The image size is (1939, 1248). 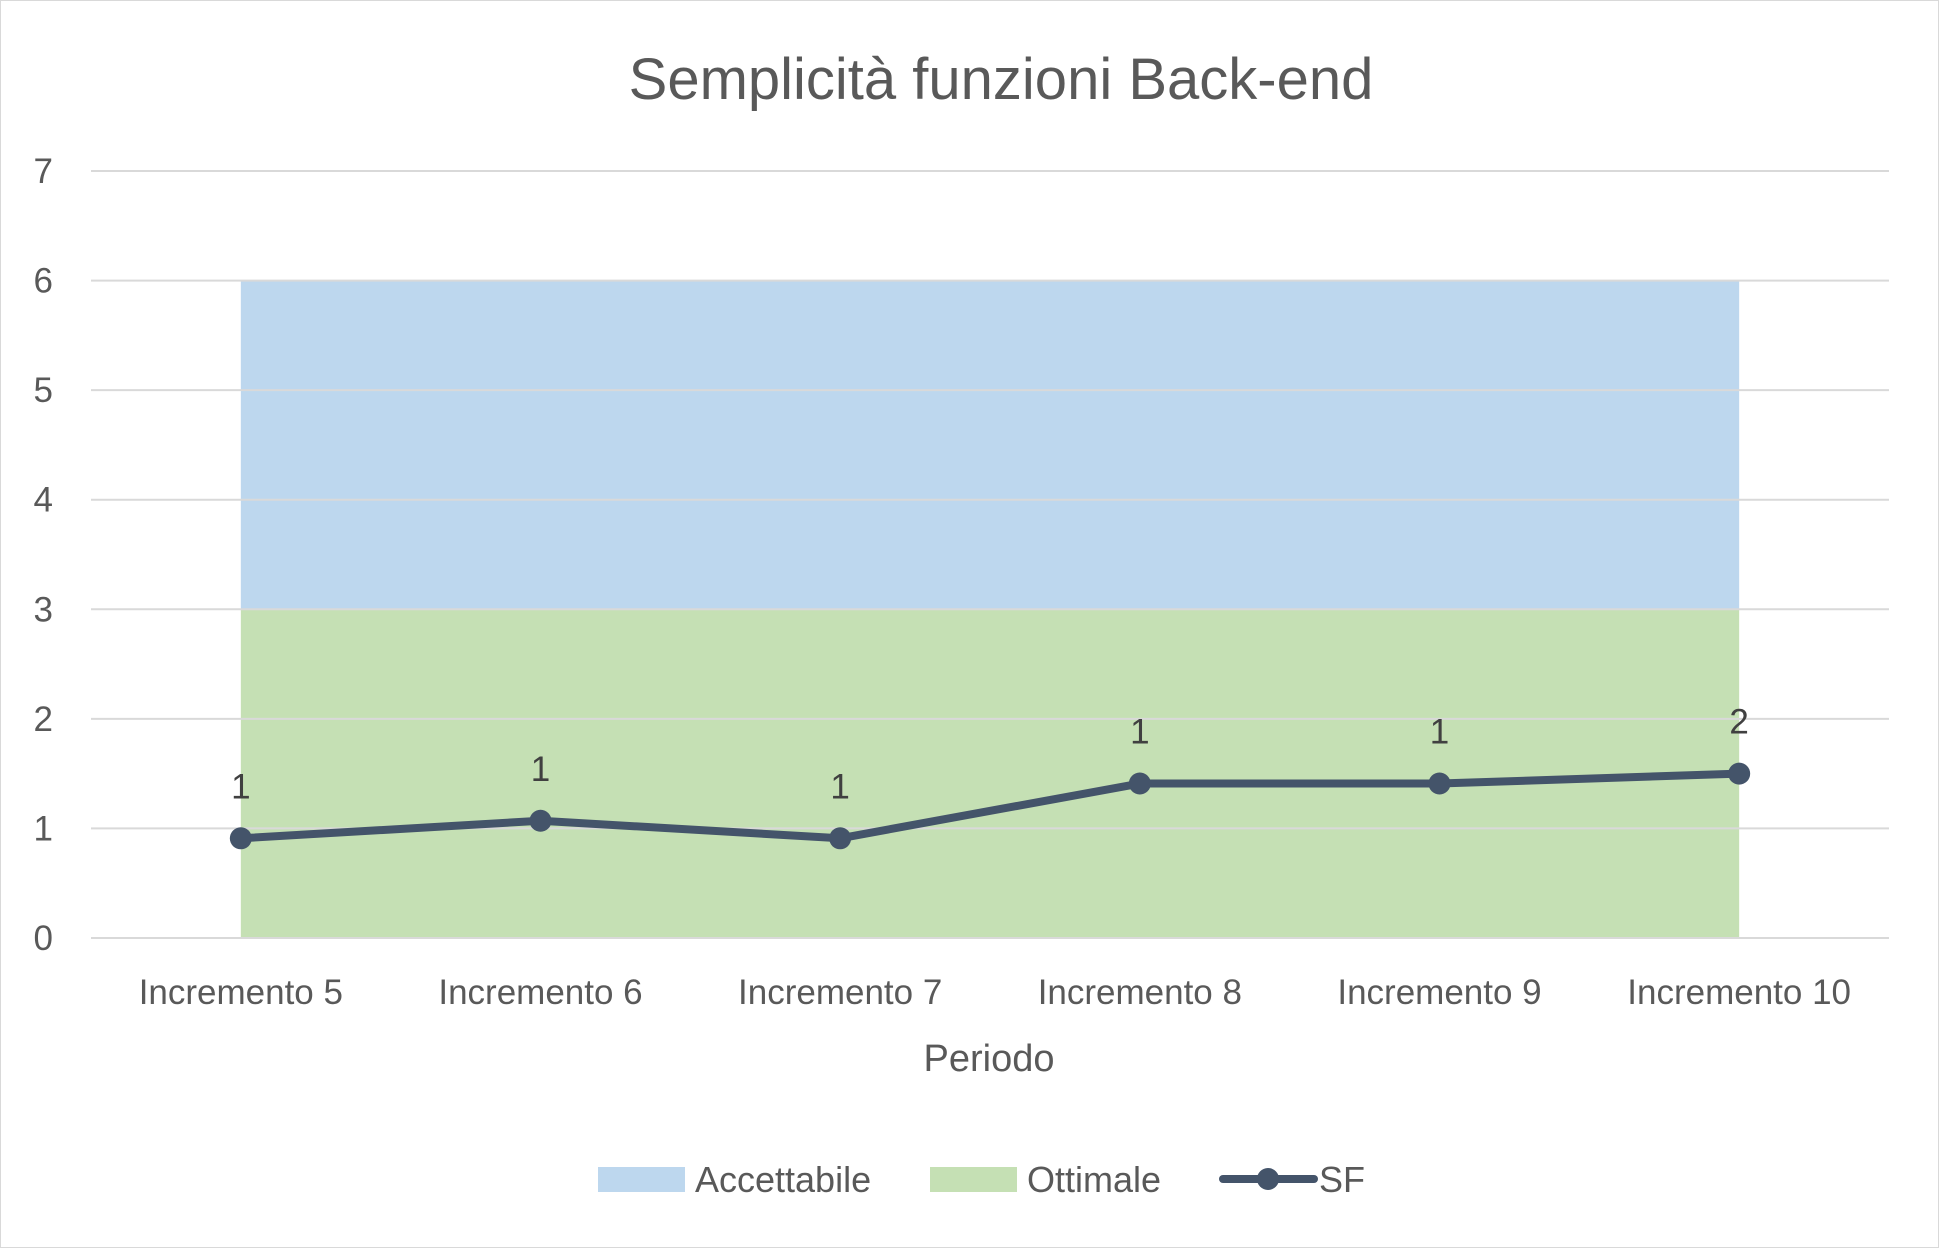 What do you see at coordinates (43, 828) in the screenshot?
I see `y-tick-label: 1` at bounding box center [43, 828].